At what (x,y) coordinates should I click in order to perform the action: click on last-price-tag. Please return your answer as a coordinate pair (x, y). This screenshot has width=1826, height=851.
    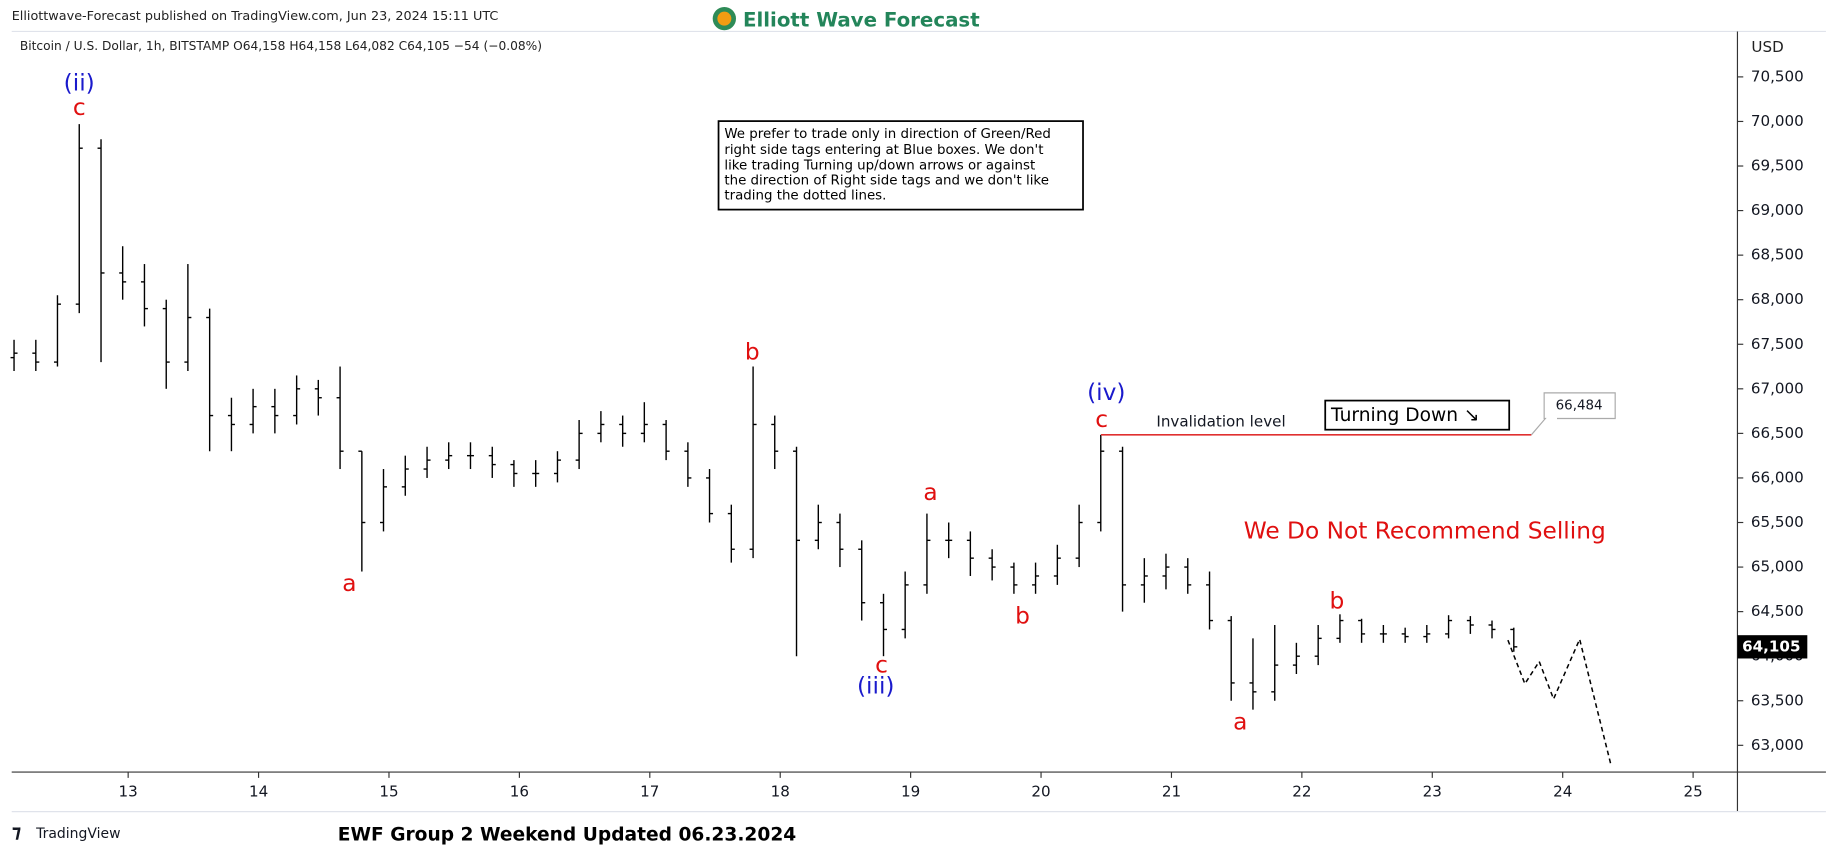
    Looking at the image, I should click on (1772, 647).